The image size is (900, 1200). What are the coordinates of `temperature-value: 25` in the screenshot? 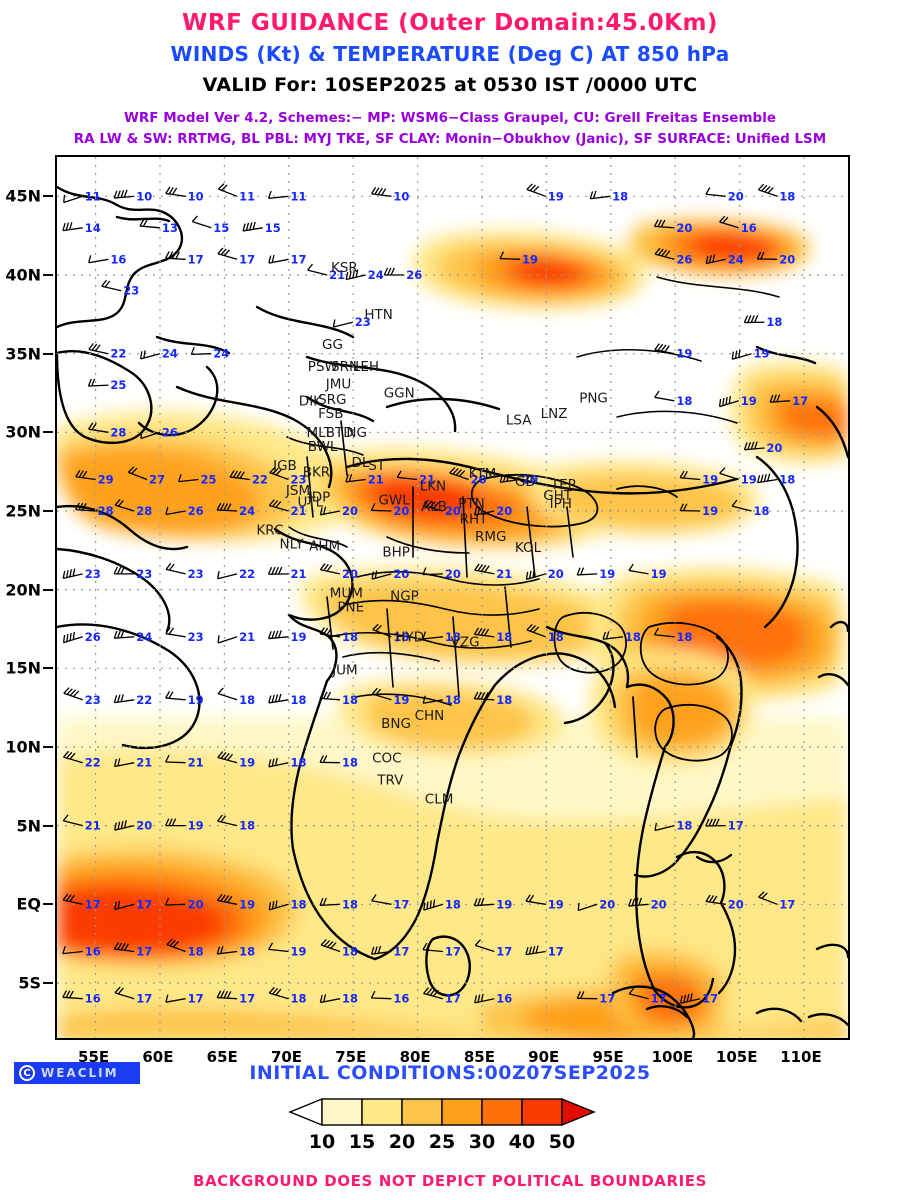 It's located at (209, 480).